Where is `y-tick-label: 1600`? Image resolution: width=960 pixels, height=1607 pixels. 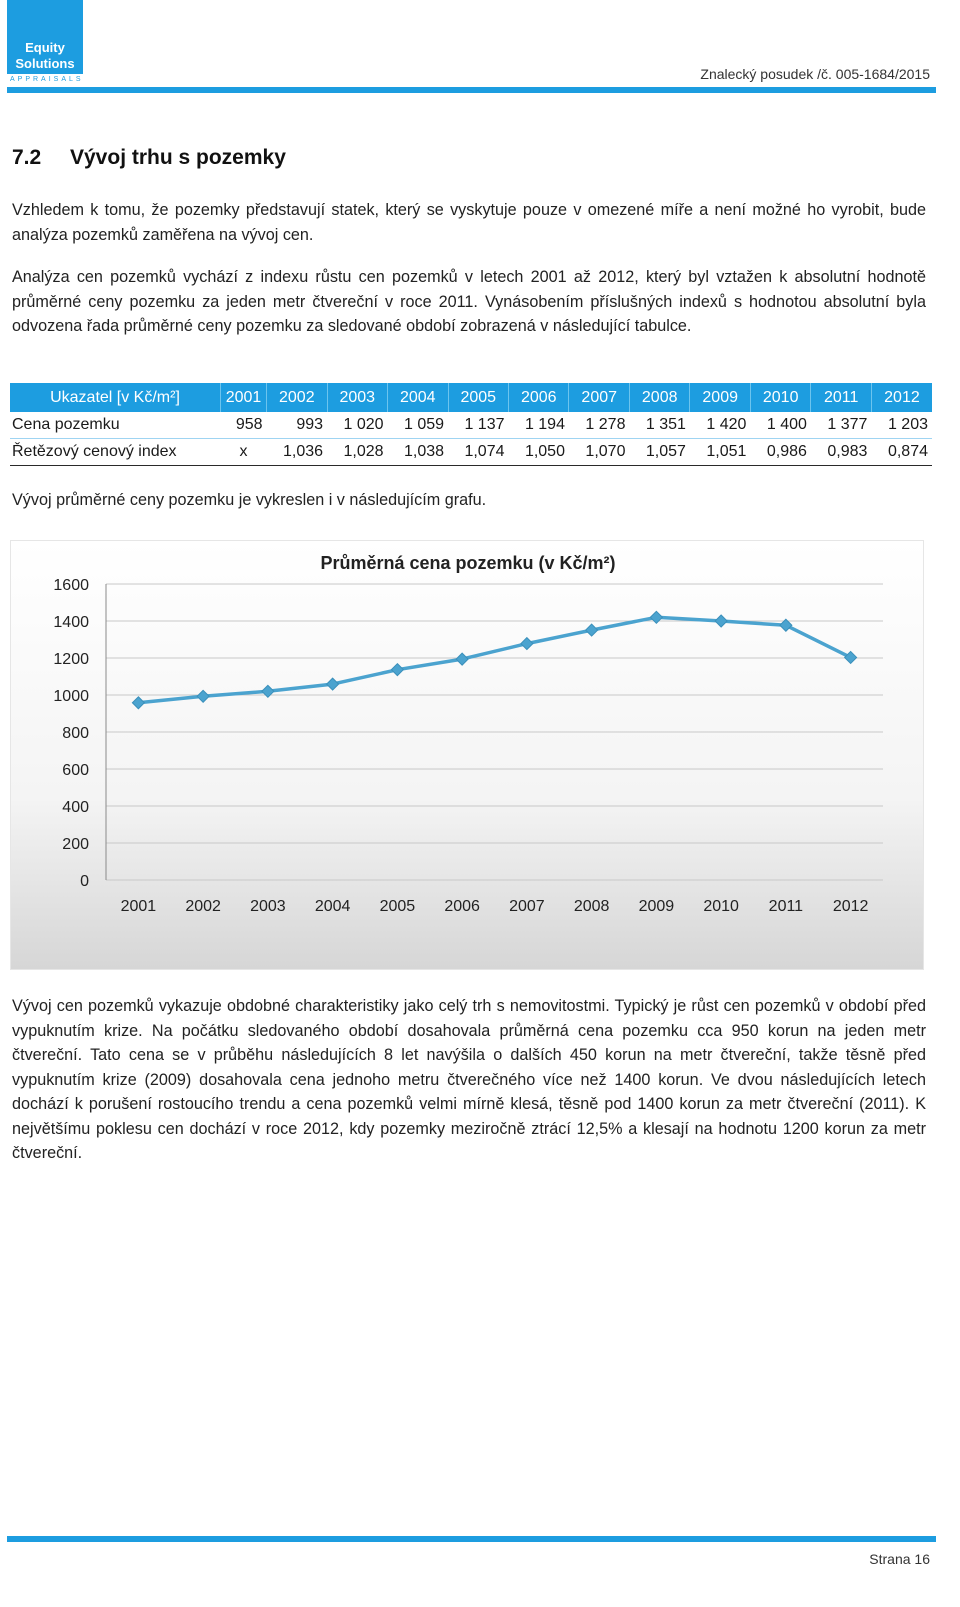 y-tick-label: 1600 is located at coordinates (71, 585).